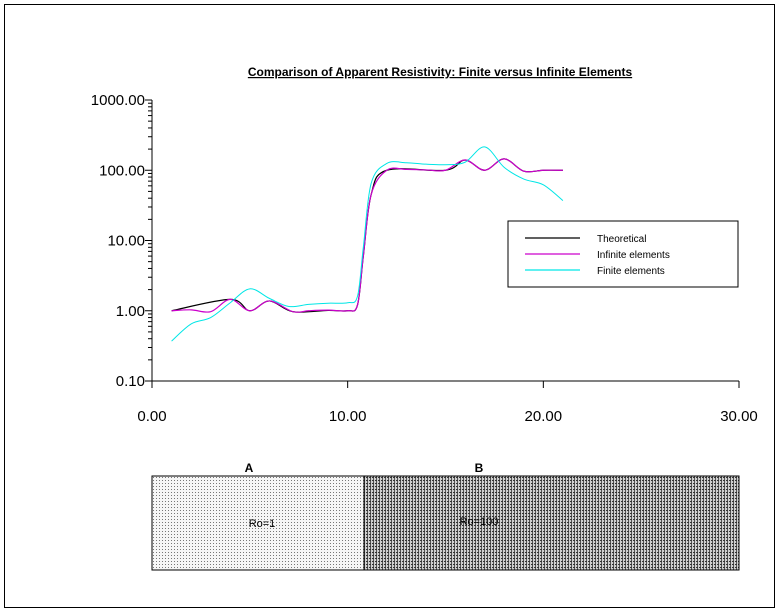 This screenshot has height=615, width=782. What do you see at coordinates (262, 524) in the screenshot?
I see `block-a-label: Ro=1` at bounding box center [262, 524].